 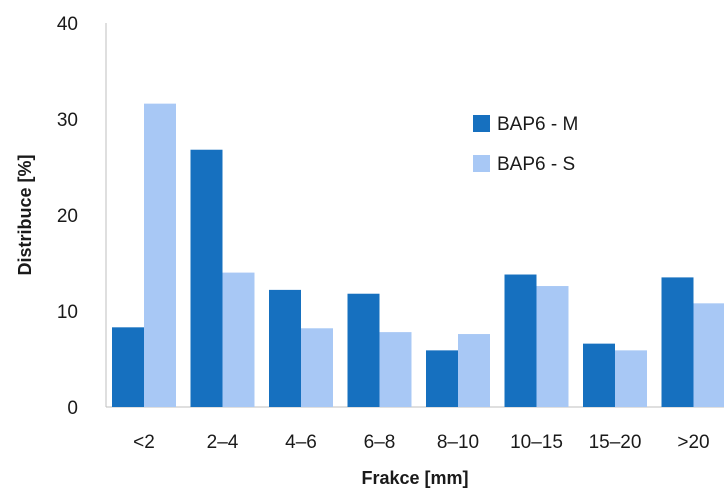 What do you see at coordinates (536, 164) in the screenshot?
I see `legend-label: BAP6 - S` at bounding box center [536, 164].